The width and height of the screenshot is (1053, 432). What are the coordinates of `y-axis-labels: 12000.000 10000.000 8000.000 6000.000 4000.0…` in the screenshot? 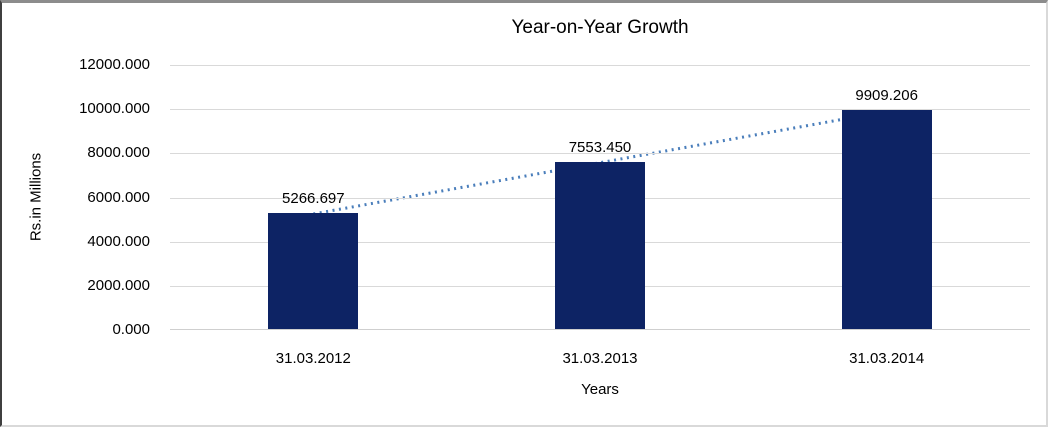 It's located at (81, 214).